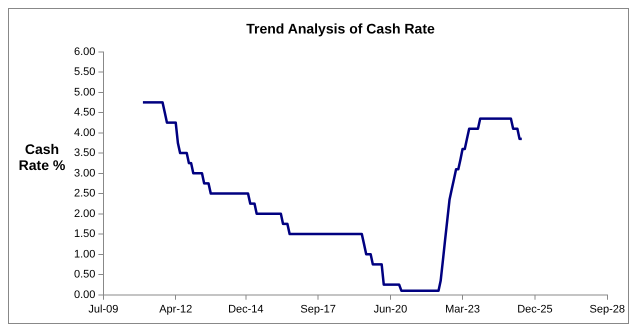  I want to click on y-tick-label: 0.50, so click(85, 274).